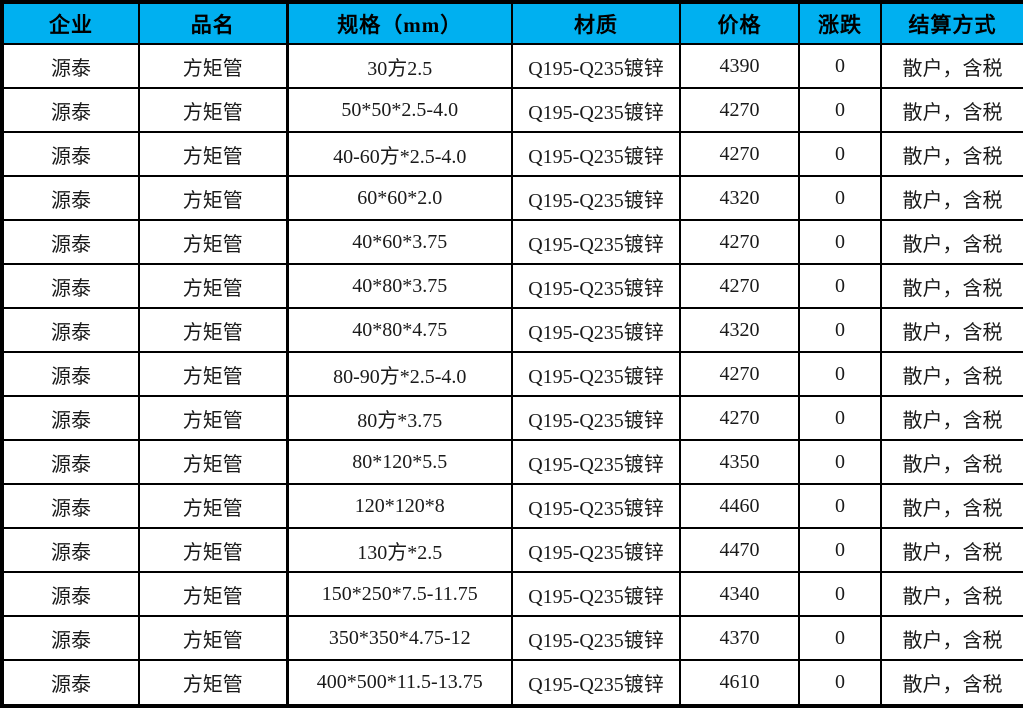 This screenshot has height=708, width=1023. What do you see at coordinates (213, 23) in the screenshot?
I see `col-header-product: 品名` at bounding box center [213, 23].